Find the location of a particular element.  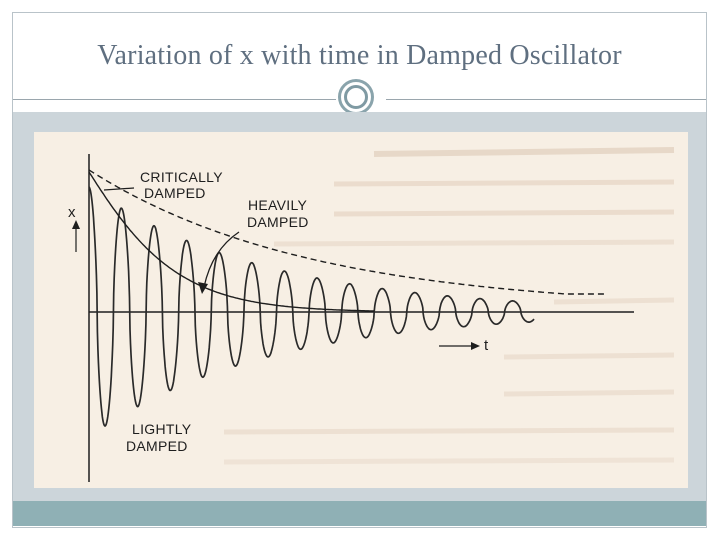

heavily-pointer is located at coordinates (221, 259).